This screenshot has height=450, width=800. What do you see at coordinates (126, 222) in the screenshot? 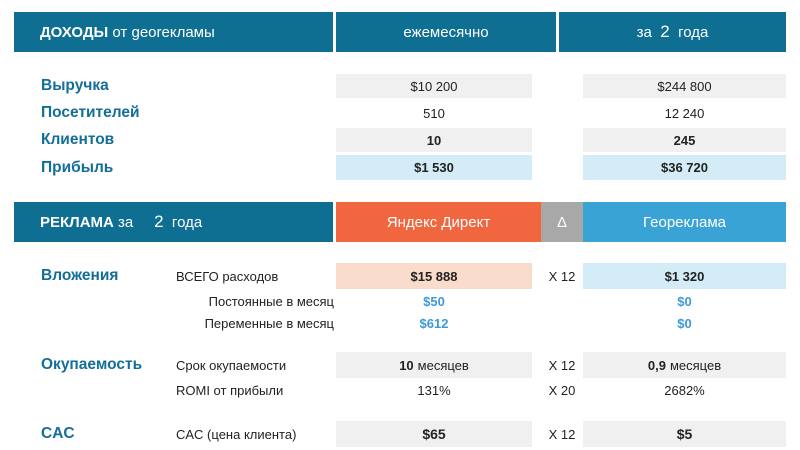
I see `ads-header-prefix: за` at bounding box center [126, 222].